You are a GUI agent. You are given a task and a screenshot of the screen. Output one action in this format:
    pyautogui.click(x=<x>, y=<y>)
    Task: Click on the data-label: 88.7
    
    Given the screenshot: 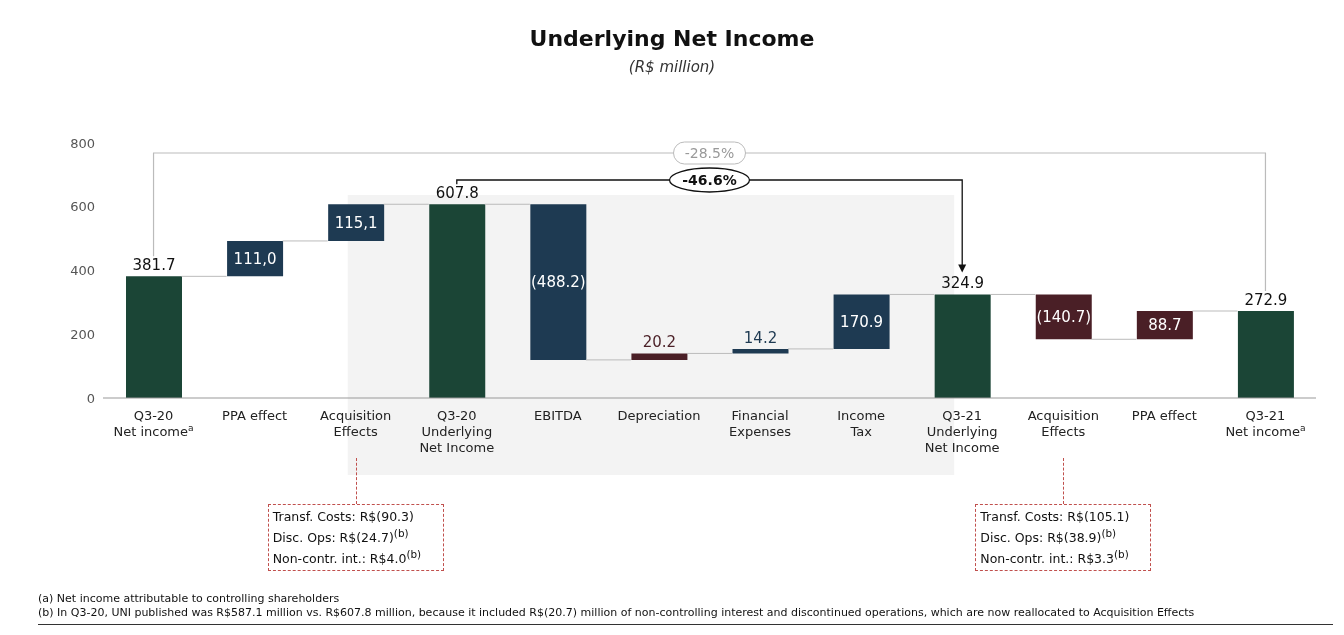 What is the action you would take?
    pyautogui.click(x=1165, y=325)
    